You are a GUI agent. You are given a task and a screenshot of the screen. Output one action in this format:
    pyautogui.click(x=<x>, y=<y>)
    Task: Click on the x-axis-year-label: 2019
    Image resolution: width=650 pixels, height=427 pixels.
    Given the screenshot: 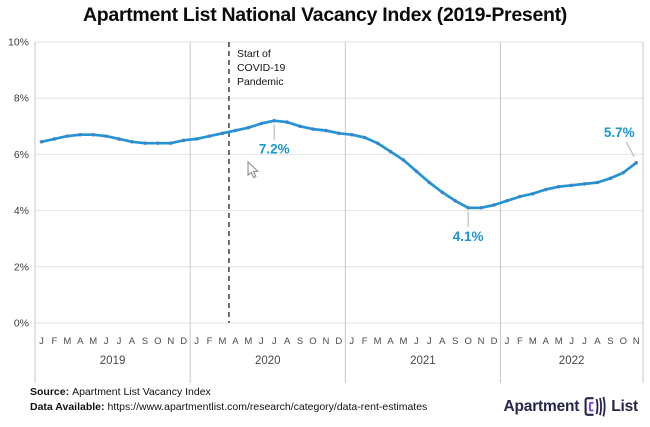 What is the action you would take?
    pyautogui.click(x=113, y=361)
    